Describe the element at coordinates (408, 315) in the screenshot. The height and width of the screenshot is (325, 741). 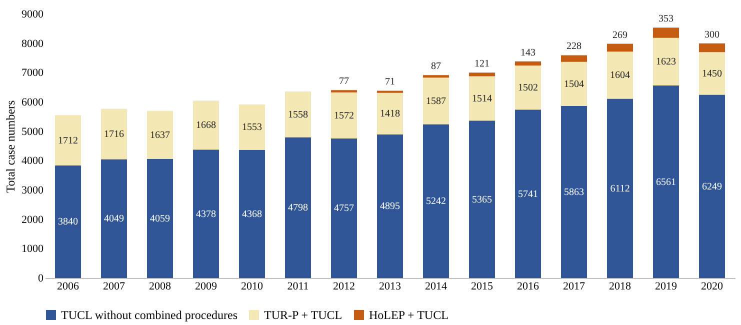
I see `legend-label: HoLEP + TUCL` at that location.